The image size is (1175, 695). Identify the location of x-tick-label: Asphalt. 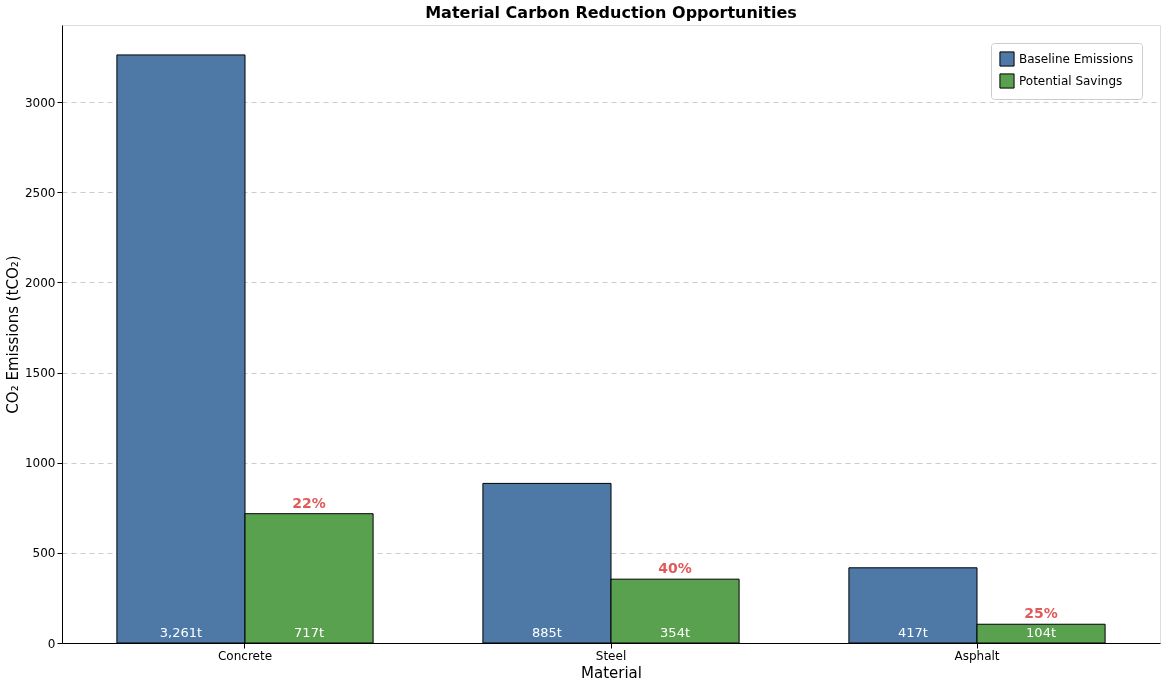
(977, 655).